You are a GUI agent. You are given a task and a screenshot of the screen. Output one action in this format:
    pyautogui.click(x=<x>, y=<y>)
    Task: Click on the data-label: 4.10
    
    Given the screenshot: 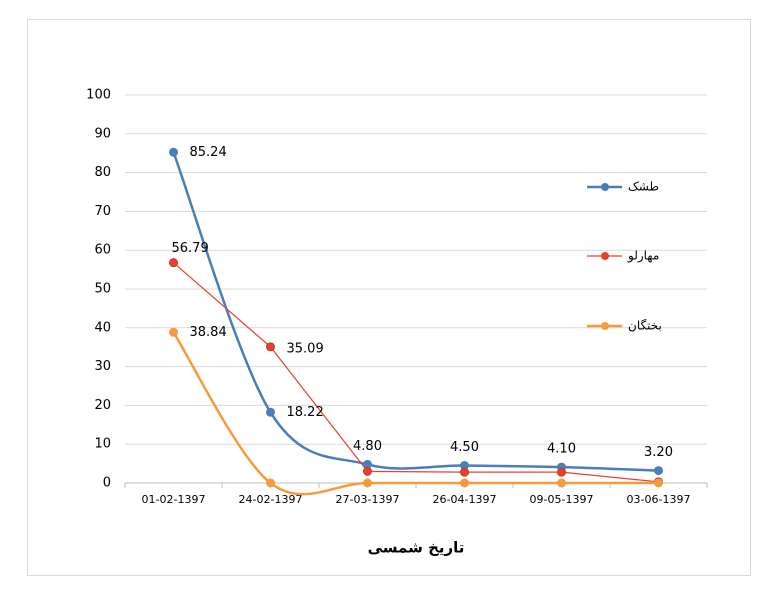 What is the action you would take?
    pyautogui.click(x=561, y=449)
    